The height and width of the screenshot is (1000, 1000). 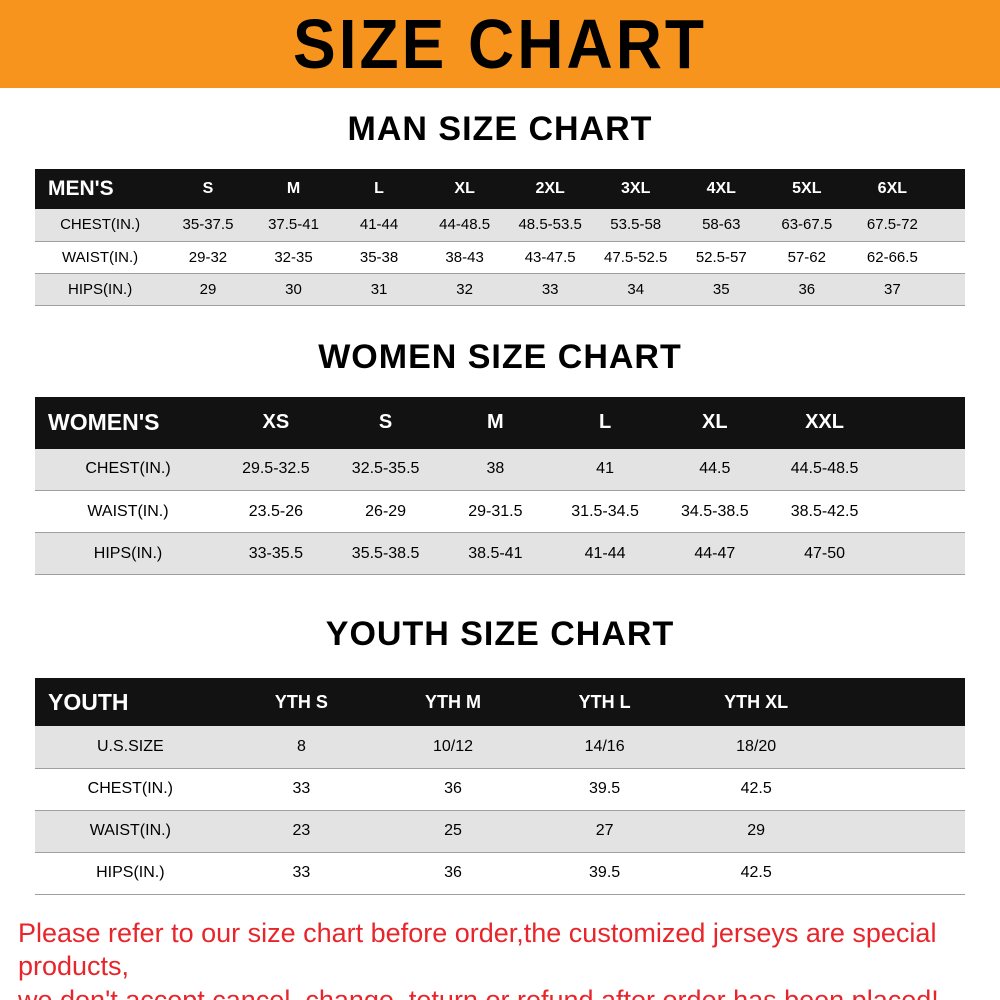 I want to click on measurement-value: 63-67.5, so click(x=807, y=225).